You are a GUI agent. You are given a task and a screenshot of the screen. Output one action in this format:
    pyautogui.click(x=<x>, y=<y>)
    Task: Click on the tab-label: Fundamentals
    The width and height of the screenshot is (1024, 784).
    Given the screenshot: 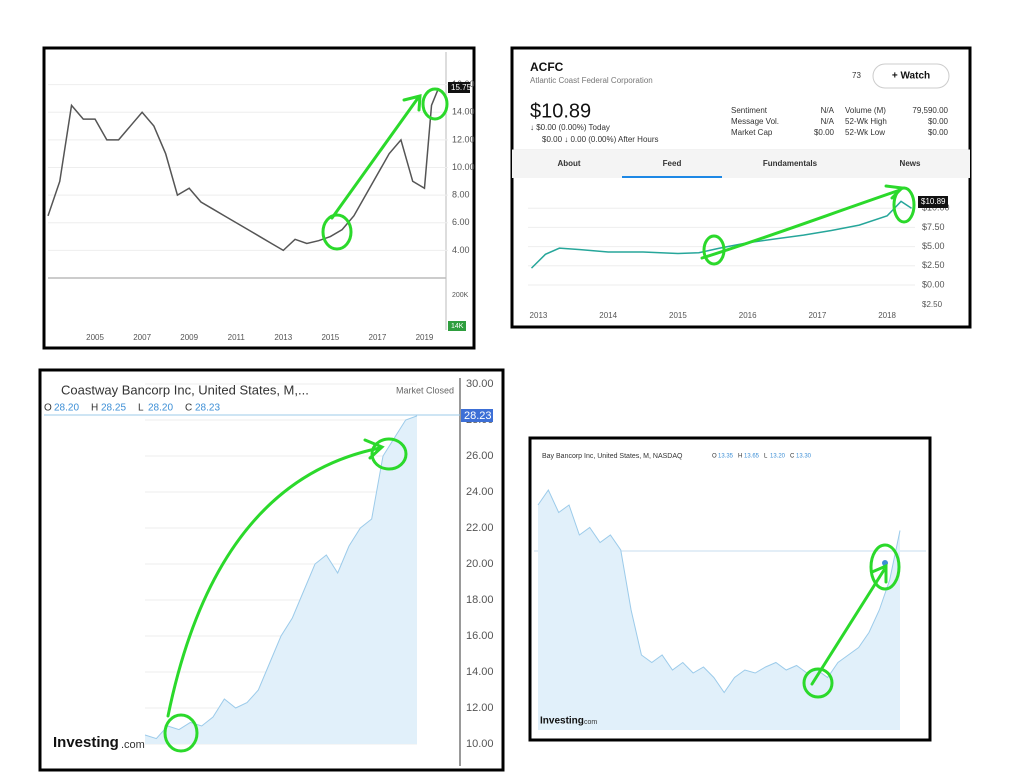 What is the action you would take?
    pyautogui.click(x=790, y=163)
    